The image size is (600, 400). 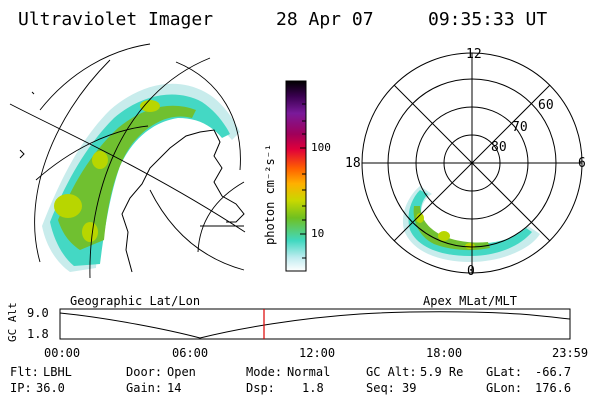 I want to click on ip-value: 36.0, so click(x=50, y=388).